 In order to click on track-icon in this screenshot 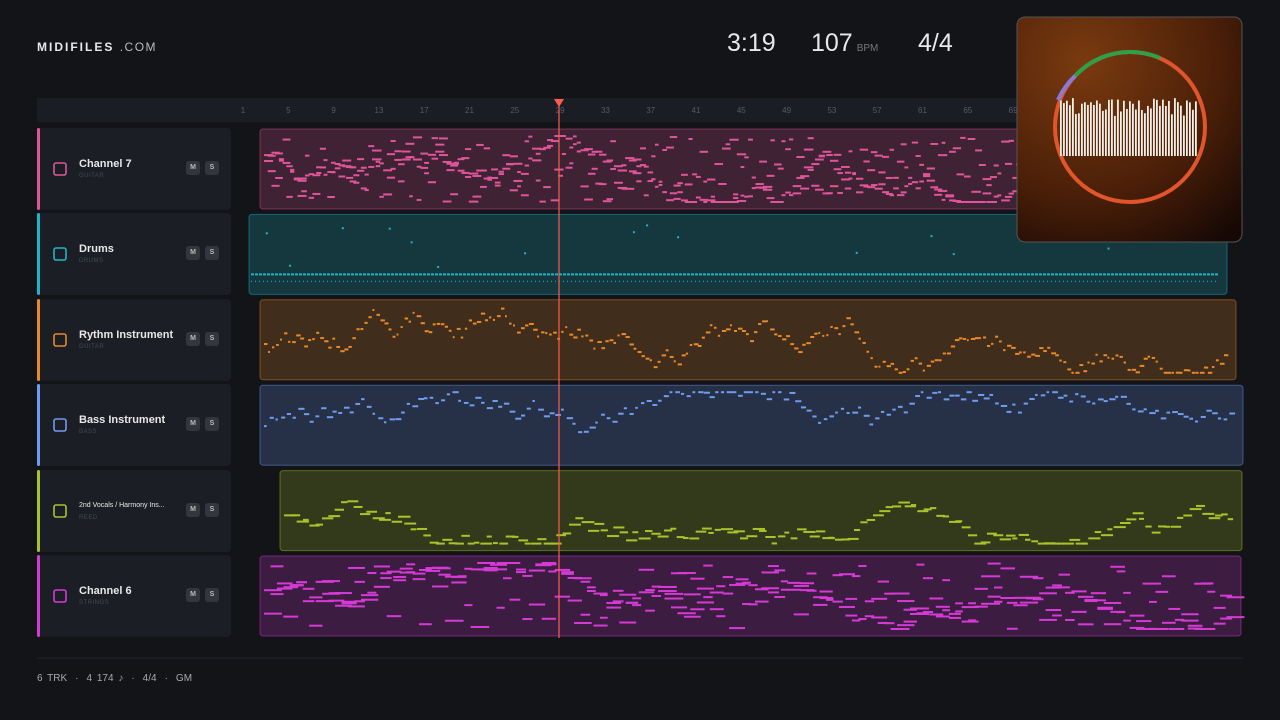, I will do `click(60, 425)`.